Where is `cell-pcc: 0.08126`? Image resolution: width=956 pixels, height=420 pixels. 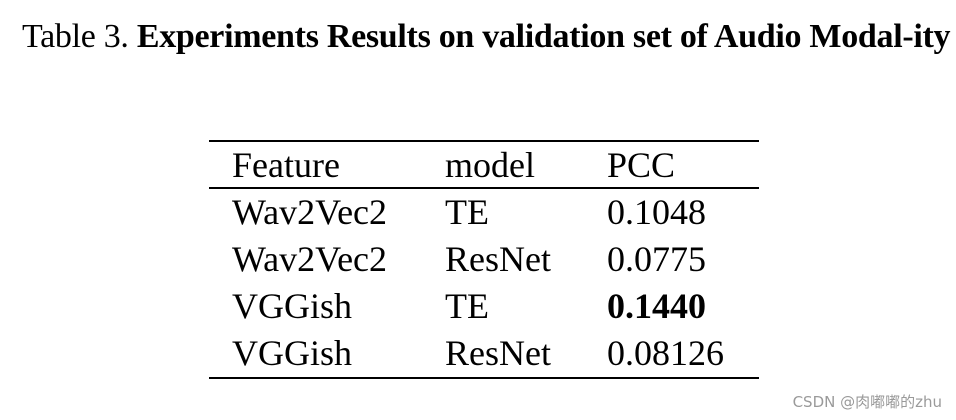
cell-pcc: 0.08126 is located at coordinates (665, 353).